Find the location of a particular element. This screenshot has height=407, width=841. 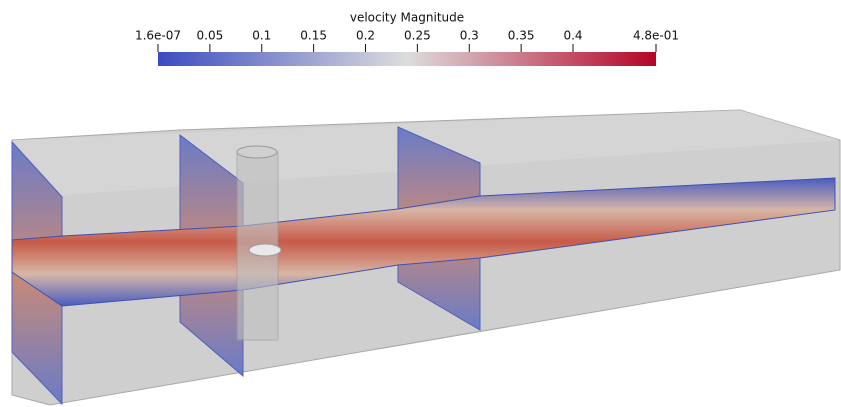

tick-label: 1.6e-07 is located at coordinates (158, 36).